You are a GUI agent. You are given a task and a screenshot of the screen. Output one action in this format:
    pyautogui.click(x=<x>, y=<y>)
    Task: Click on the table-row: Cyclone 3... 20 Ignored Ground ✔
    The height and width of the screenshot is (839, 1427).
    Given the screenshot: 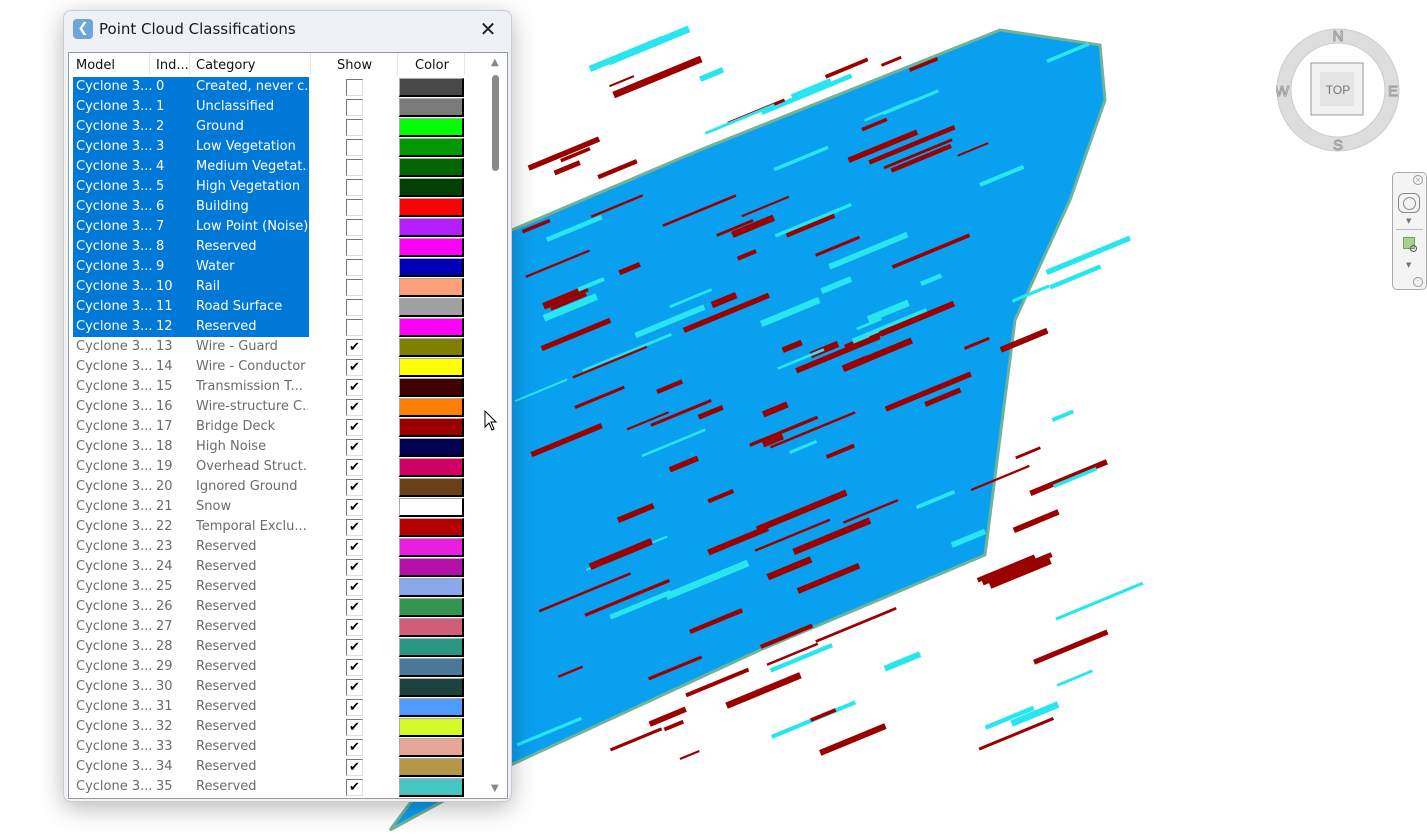 What is the action you would take?
    pyautogui.click(x=276, y=487)
    